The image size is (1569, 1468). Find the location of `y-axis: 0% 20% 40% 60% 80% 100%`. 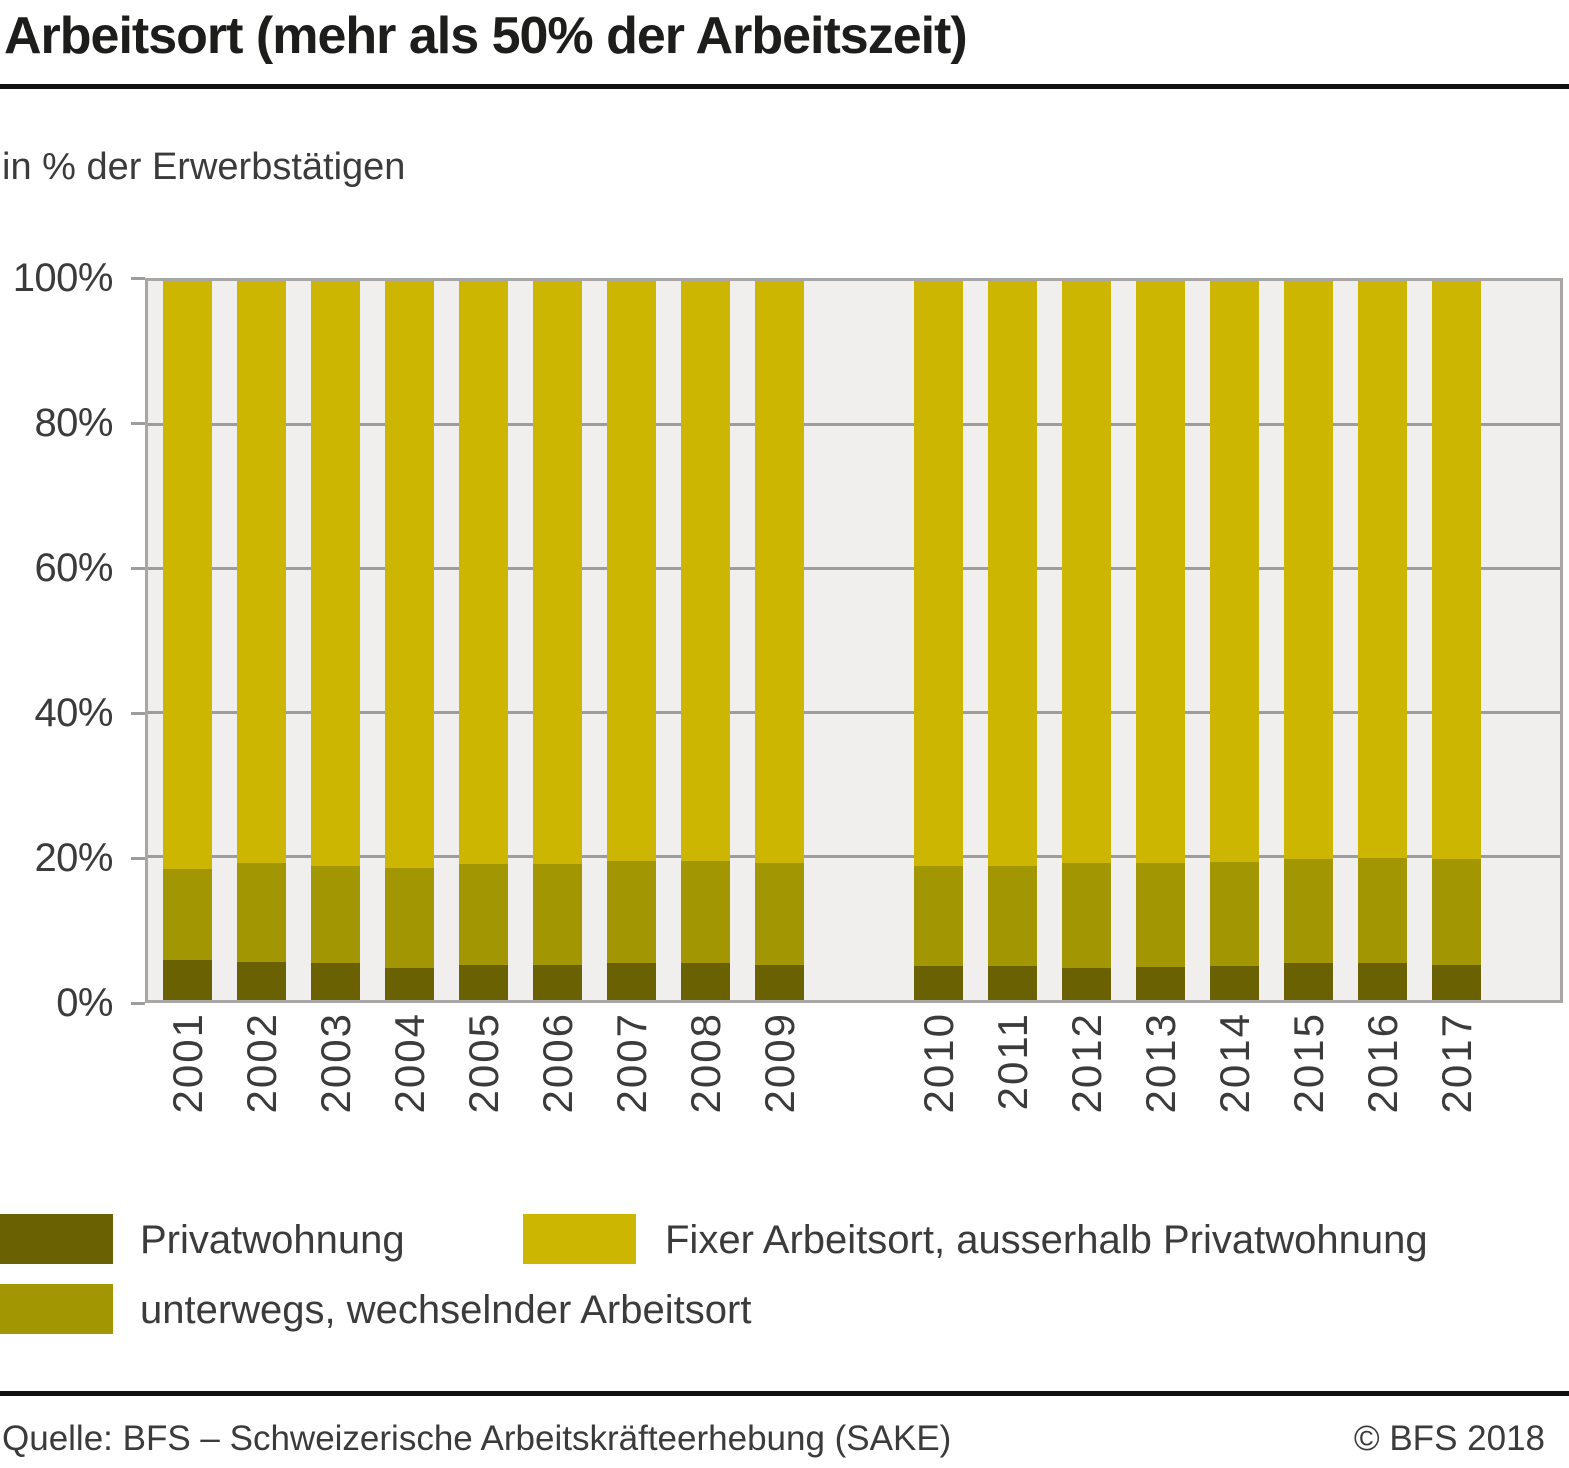

y-axis: 0% 20% 40% 60% 80% 100% is located at coordinates (72, 640).